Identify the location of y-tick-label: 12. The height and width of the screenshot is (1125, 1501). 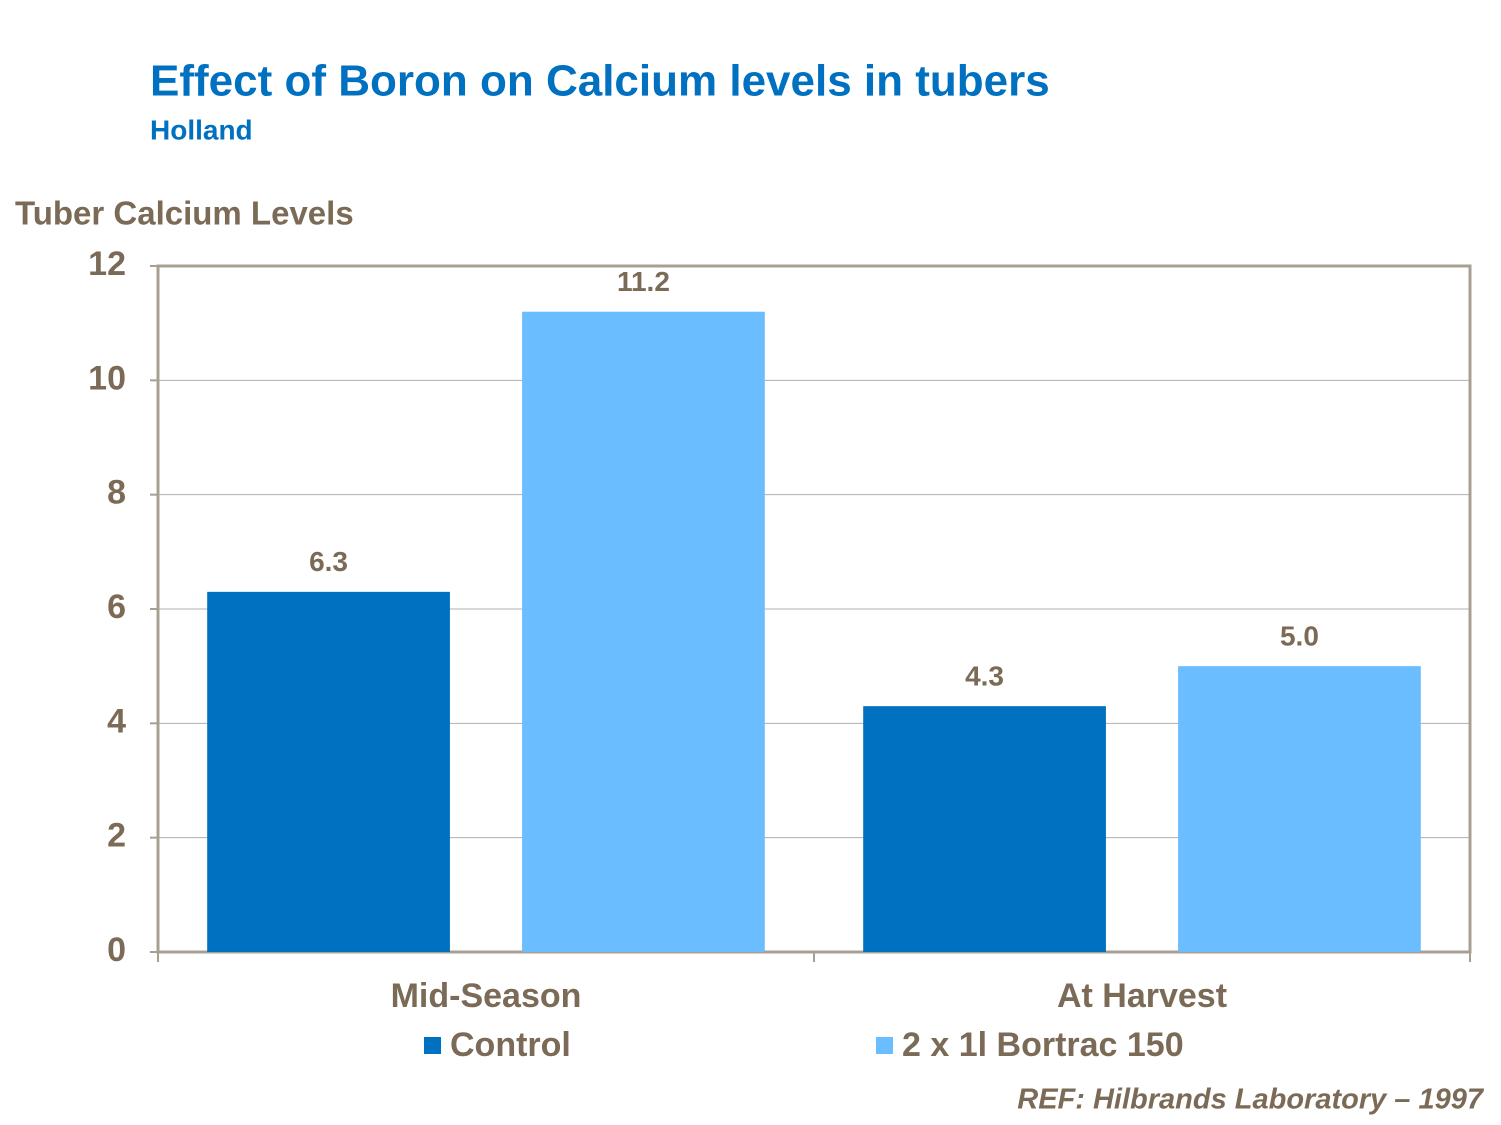
(107, 264).